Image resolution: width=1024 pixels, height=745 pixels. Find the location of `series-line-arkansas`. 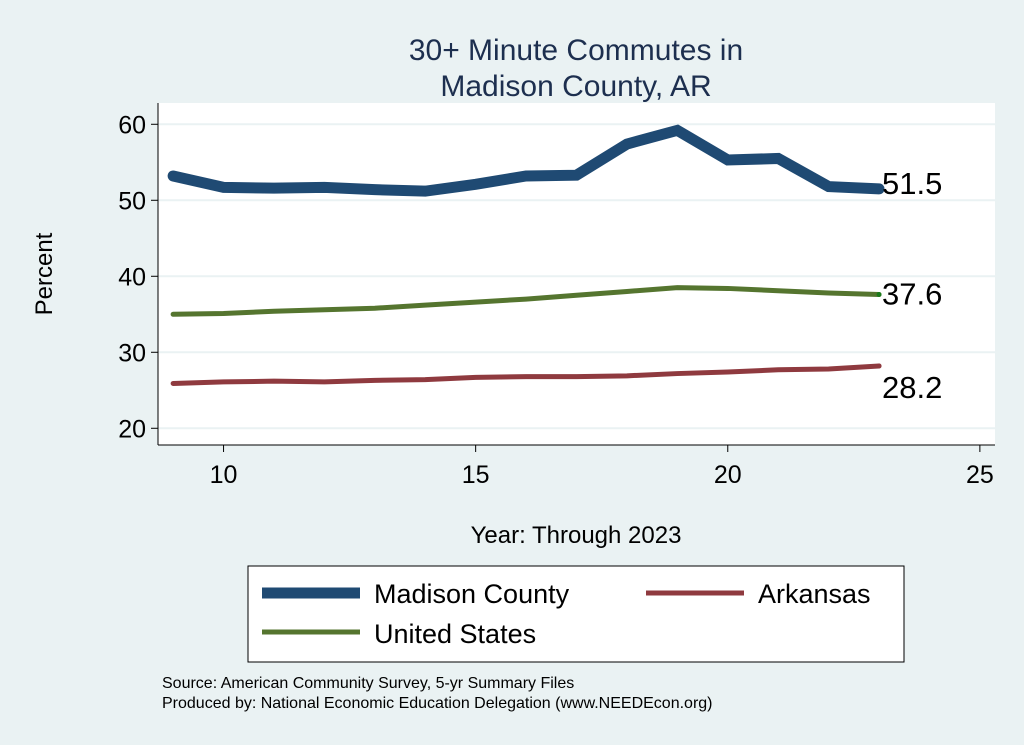

series-line-arkansas is located at coordinates (526, 374).